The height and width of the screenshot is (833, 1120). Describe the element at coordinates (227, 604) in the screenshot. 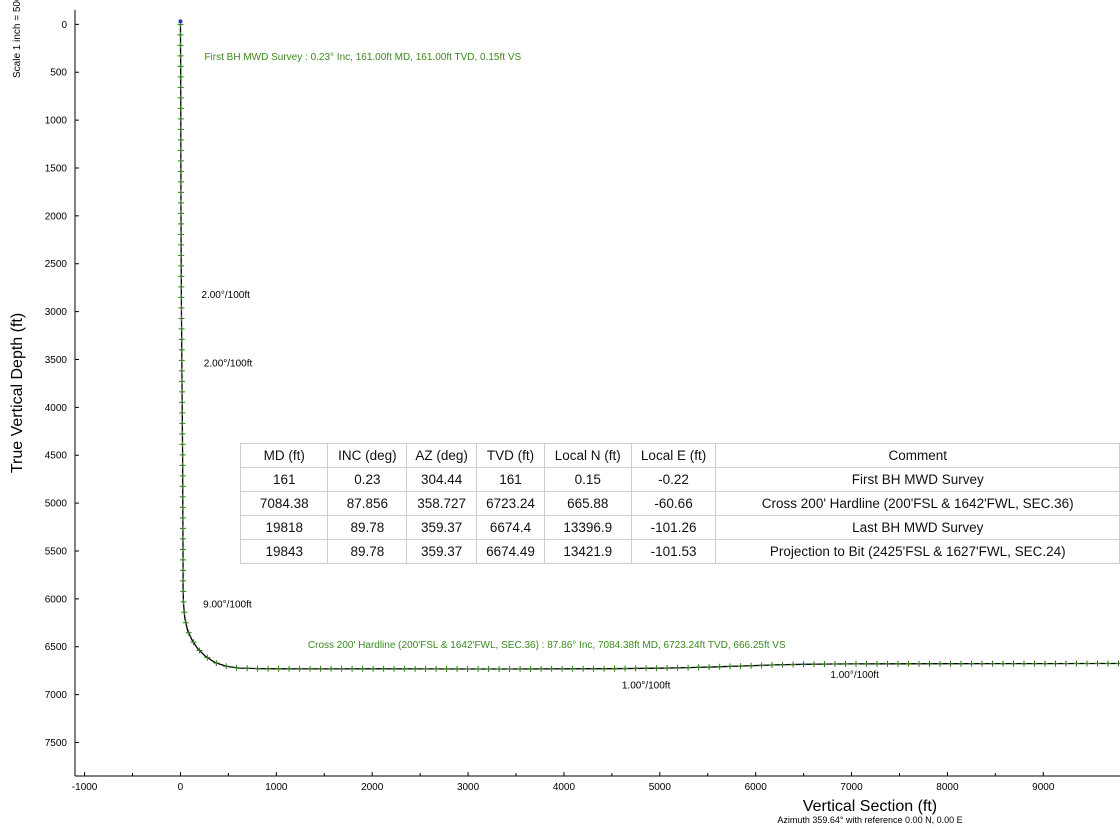

I see `chart-annotation: 9.00°/100ft` at that location.